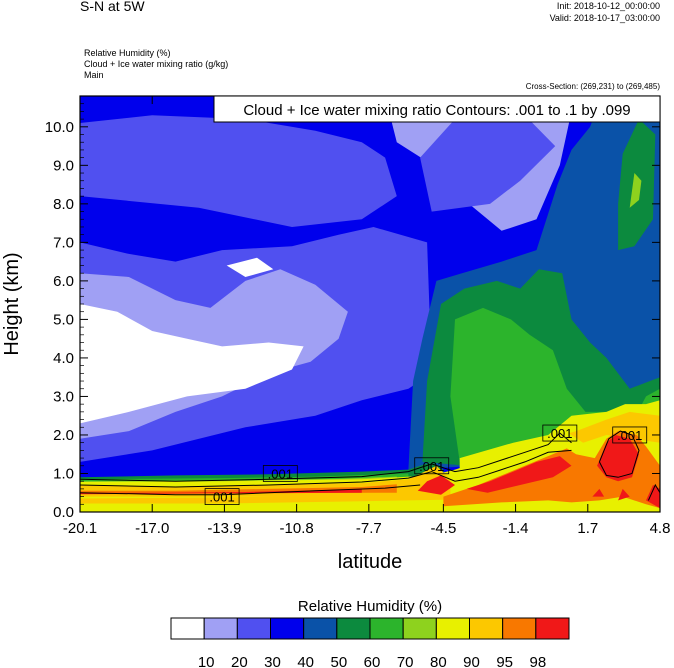  What do you see at coordinates (604, 18) in the screenshot?
I see `valid-time: Valid: 2018-10-17_03:00:00` at bounding box center [604, 18].